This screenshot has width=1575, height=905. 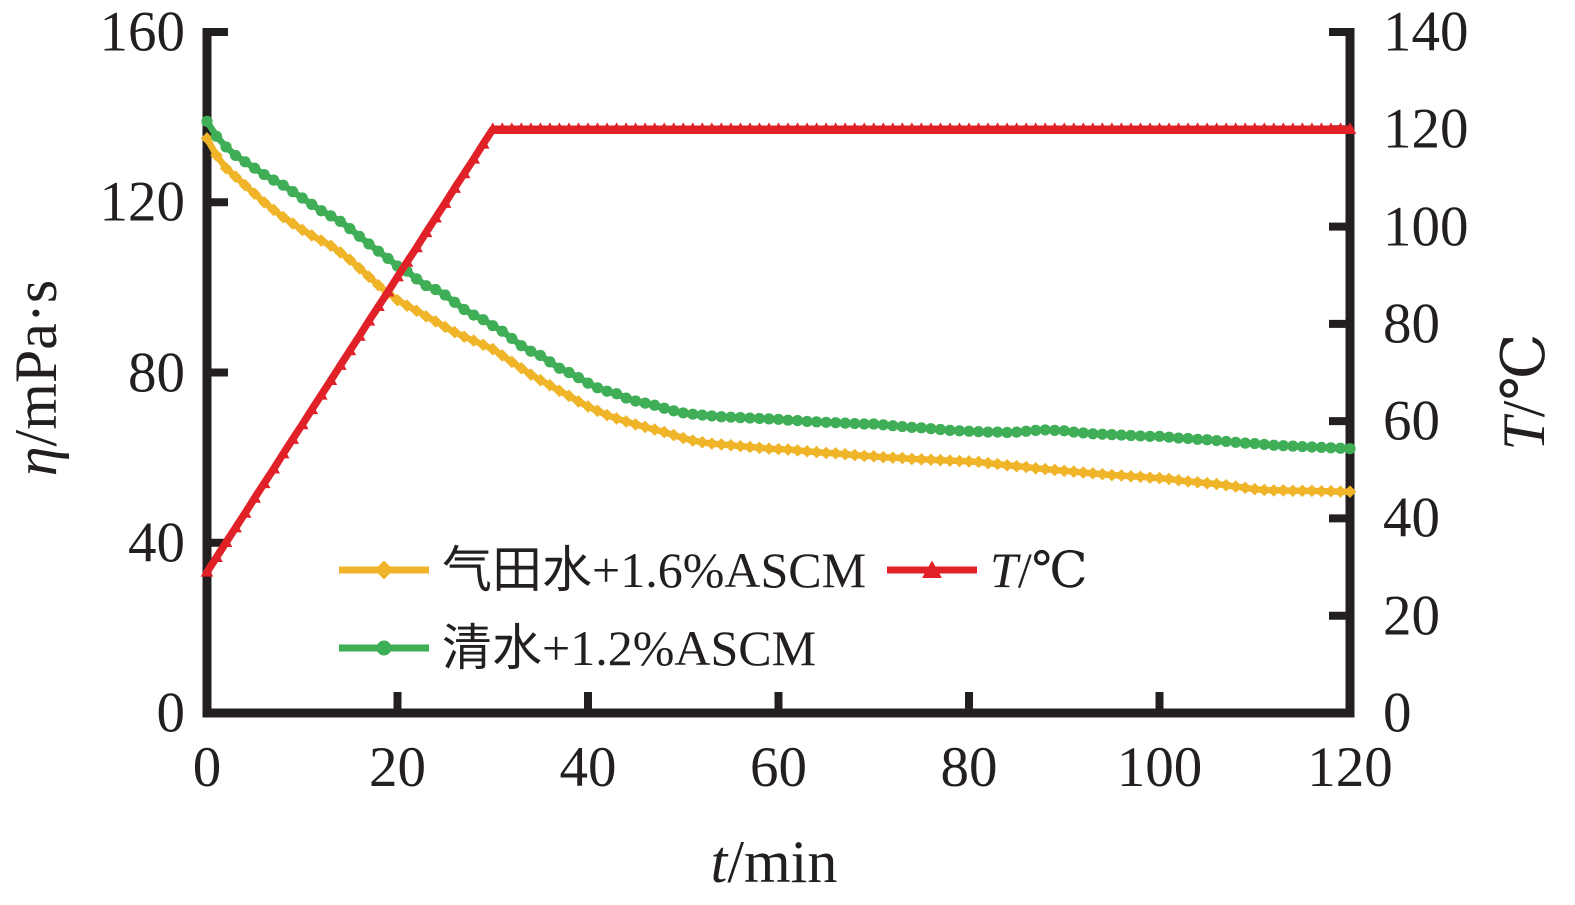 What do you see at coordinates (986, 570) in the screenshot?
I see `legend-item-temperature: T/℃` at bounding box center [986, 570].